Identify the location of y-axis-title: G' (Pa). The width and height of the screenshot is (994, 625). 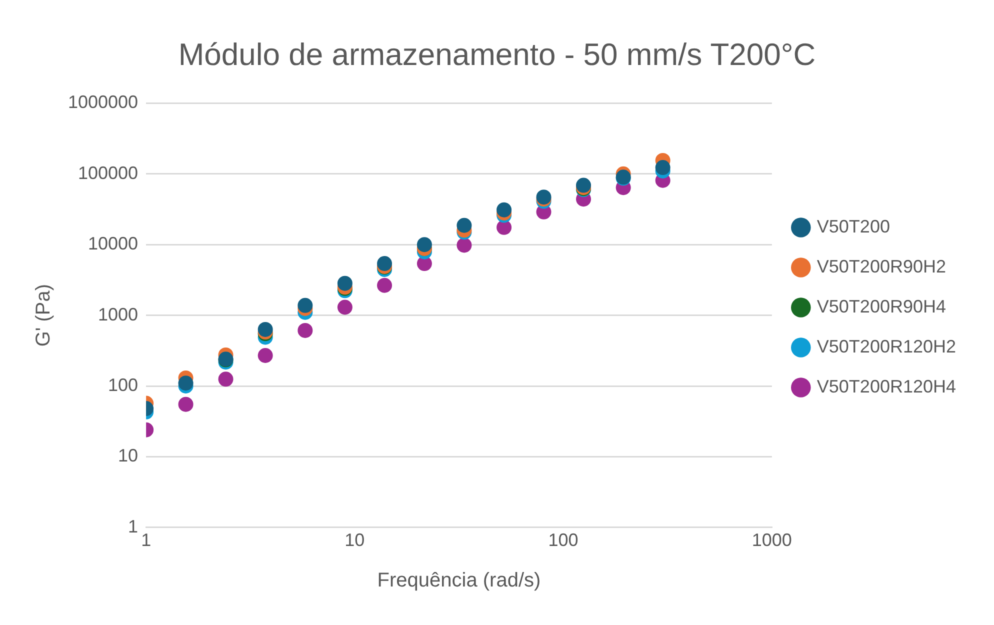
(43, 315).